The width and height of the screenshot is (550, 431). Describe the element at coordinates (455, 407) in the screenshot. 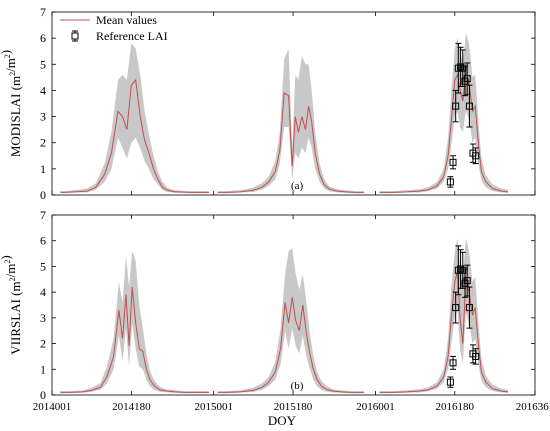

I see `x-tick-label: 2016180` at that location.